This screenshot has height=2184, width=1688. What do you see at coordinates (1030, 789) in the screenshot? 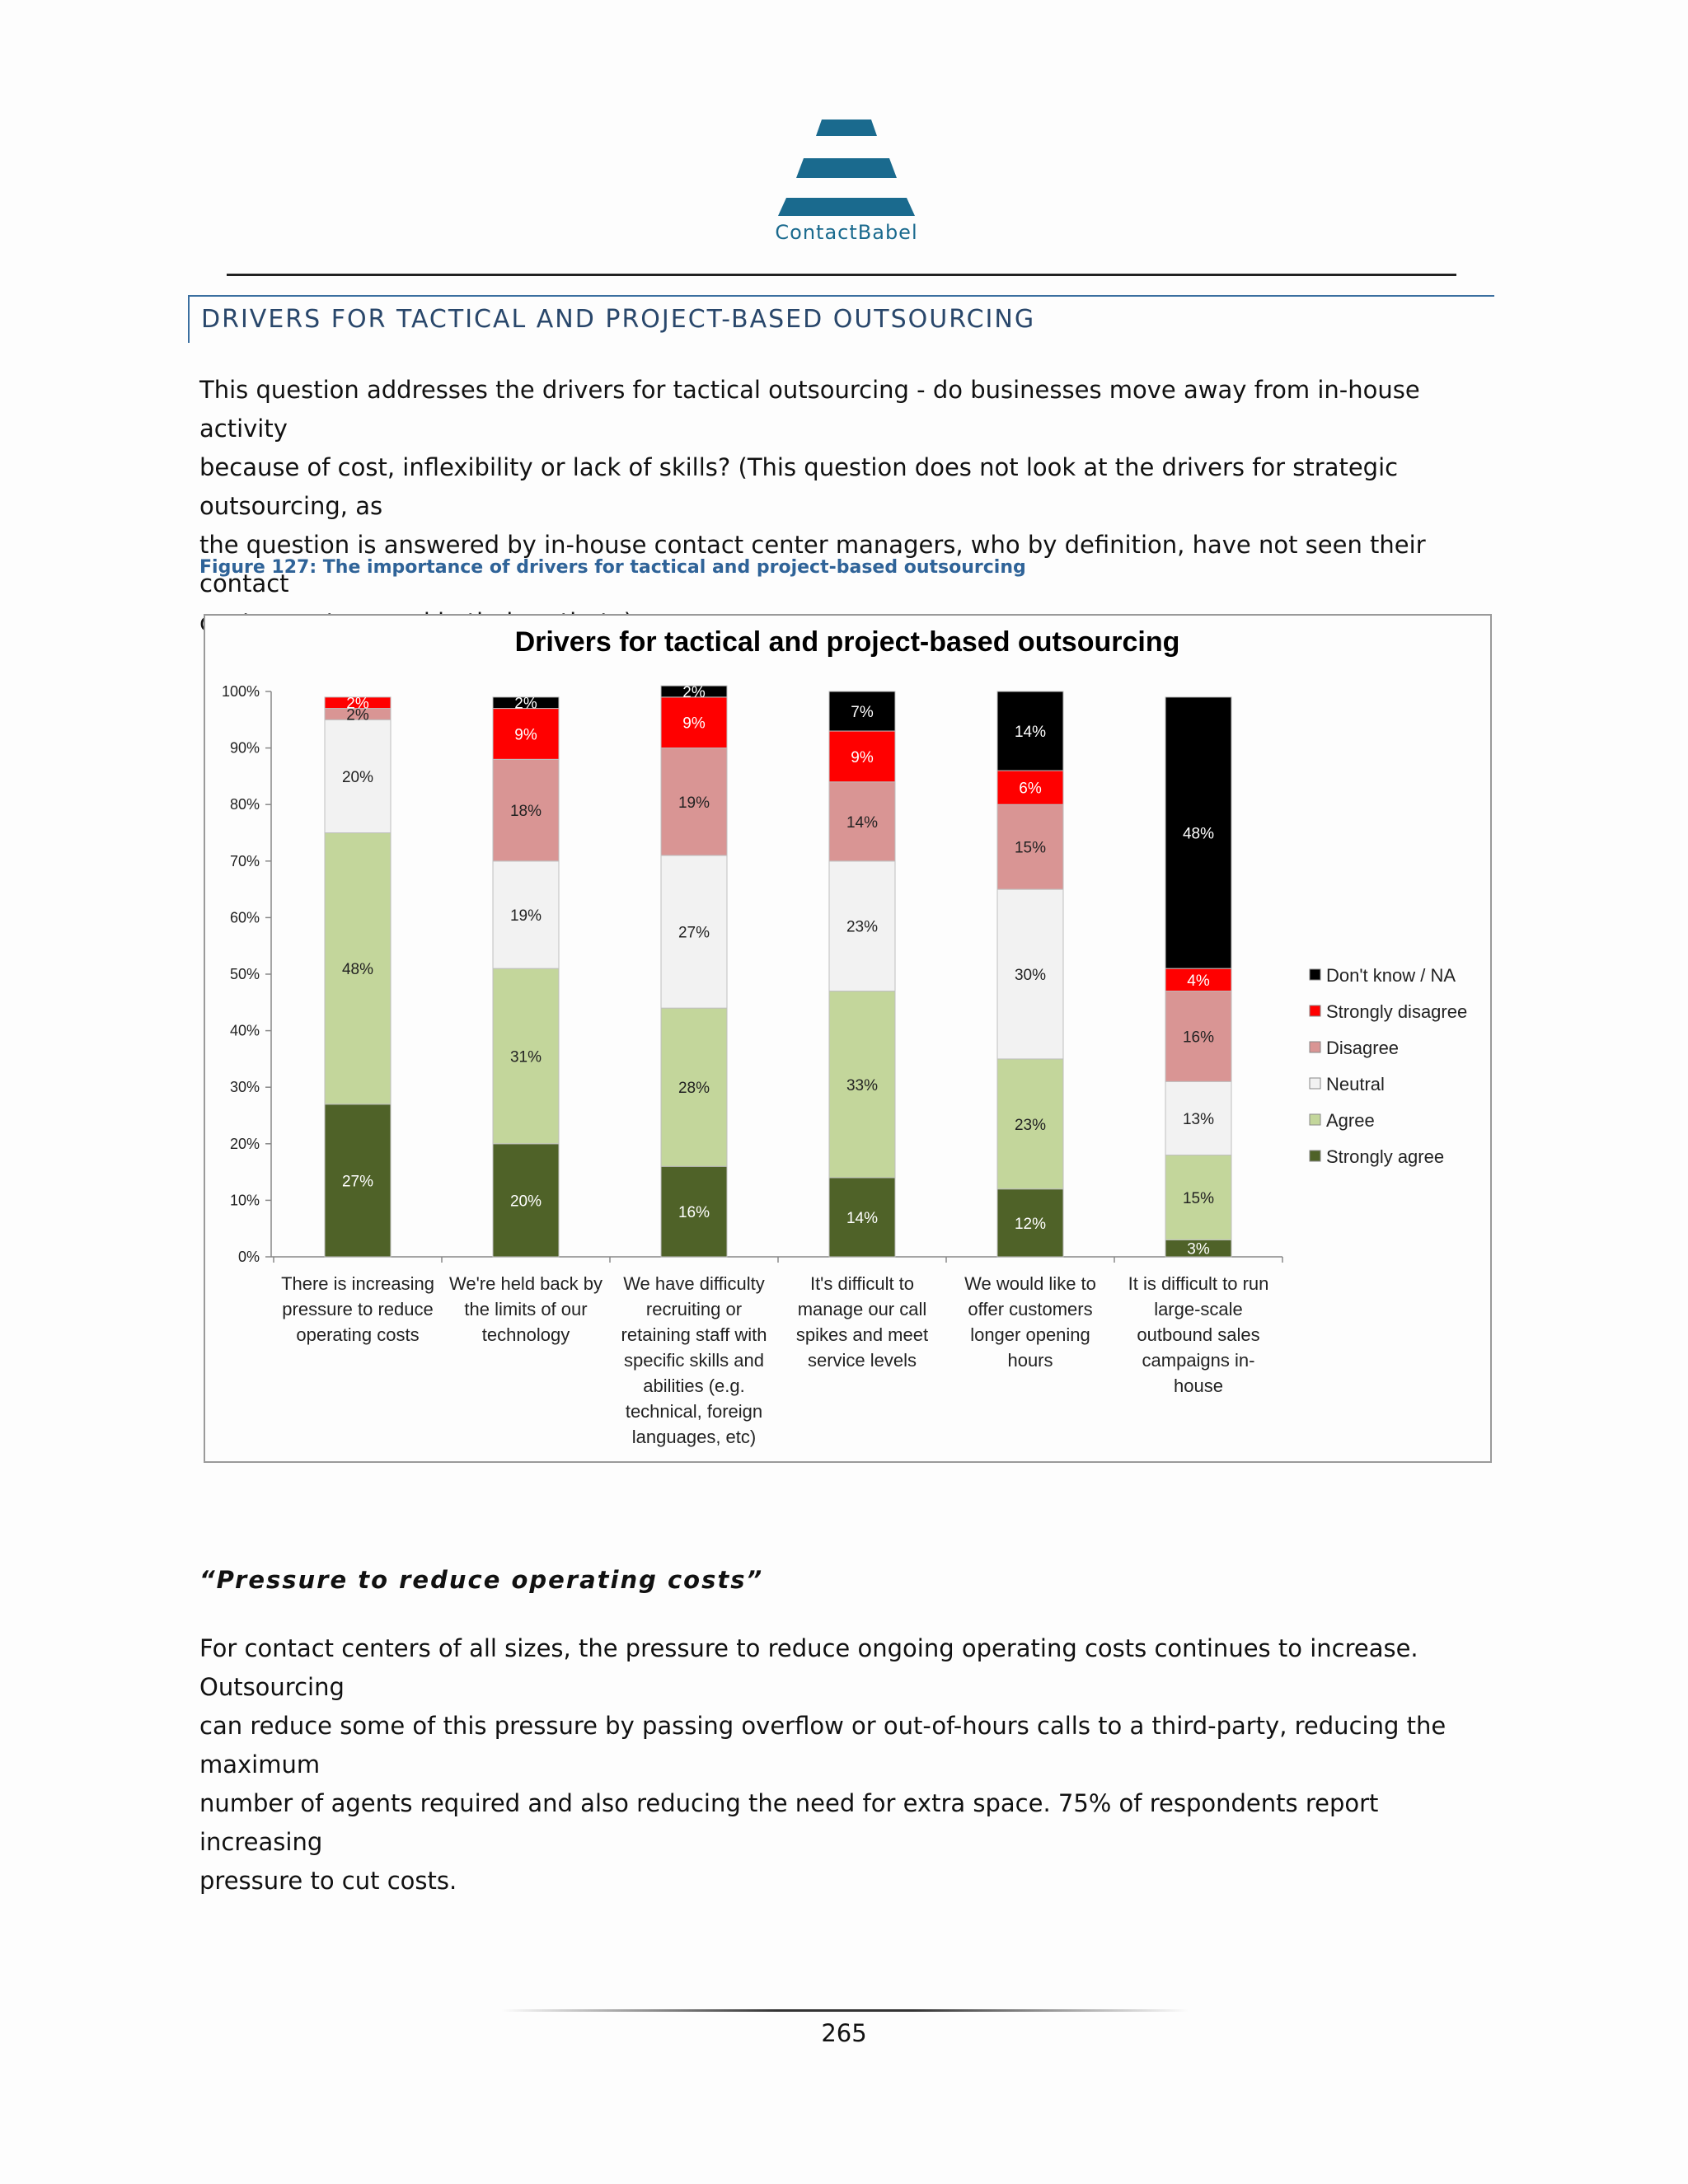
I see `data-label: 6%` at bounding box center [1030, 789].